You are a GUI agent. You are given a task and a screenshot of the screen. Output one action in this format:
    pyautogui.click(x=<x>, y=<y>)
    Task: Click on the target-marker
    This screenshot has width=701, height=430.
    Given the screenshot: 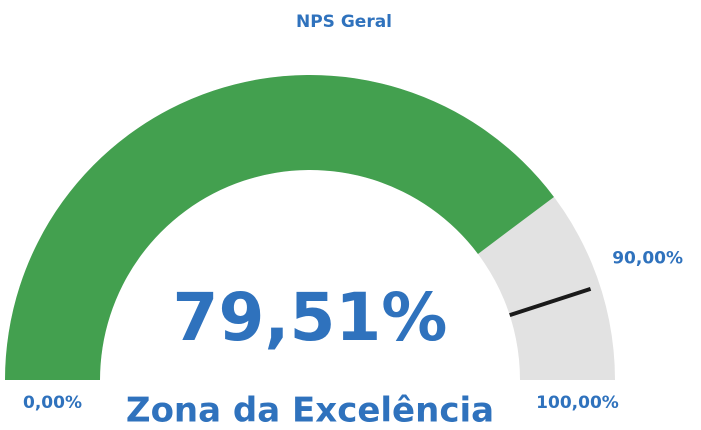 What is the action you would take?
    pyautogui.click(x=550, y=302)
    